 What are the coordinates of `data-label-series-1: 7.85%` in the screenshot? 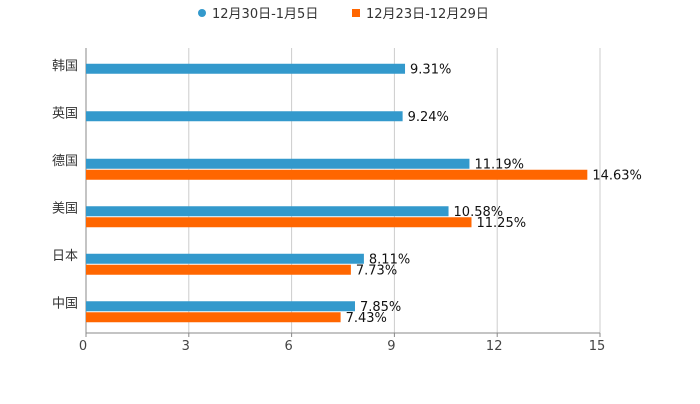 It's located at (380, 307).